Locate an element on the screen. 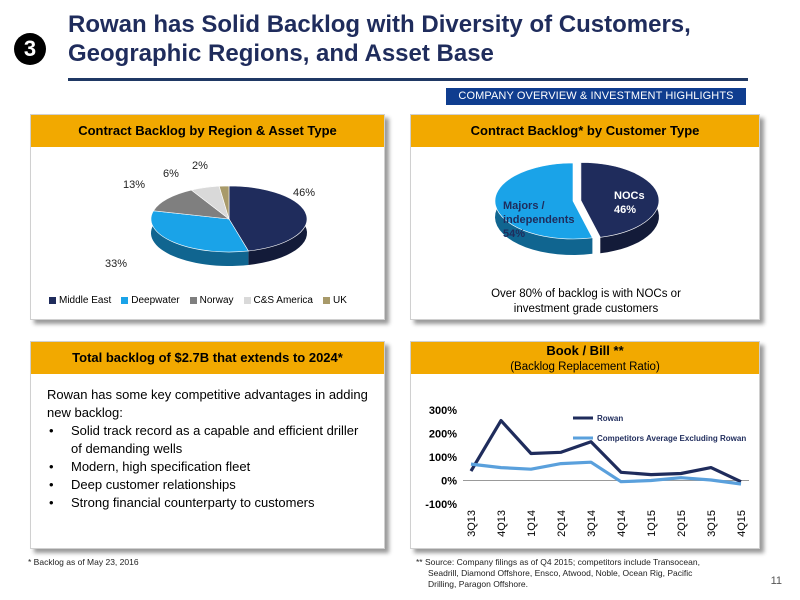  majors-name-1: Majors / is located at coordinates (524, 206).